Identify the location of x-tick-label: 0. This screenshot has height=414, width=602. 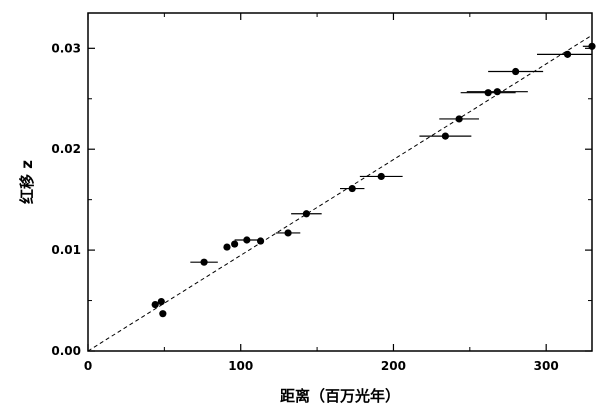
(88, 366).